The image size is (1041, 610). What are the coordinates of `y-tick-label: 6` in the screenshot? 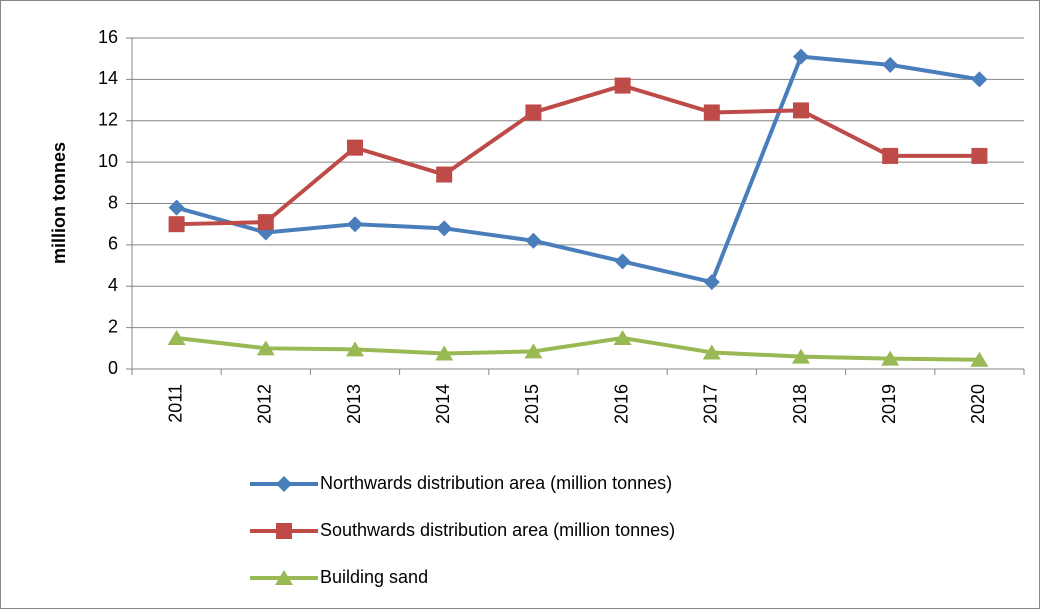 It's located at (113, 244).